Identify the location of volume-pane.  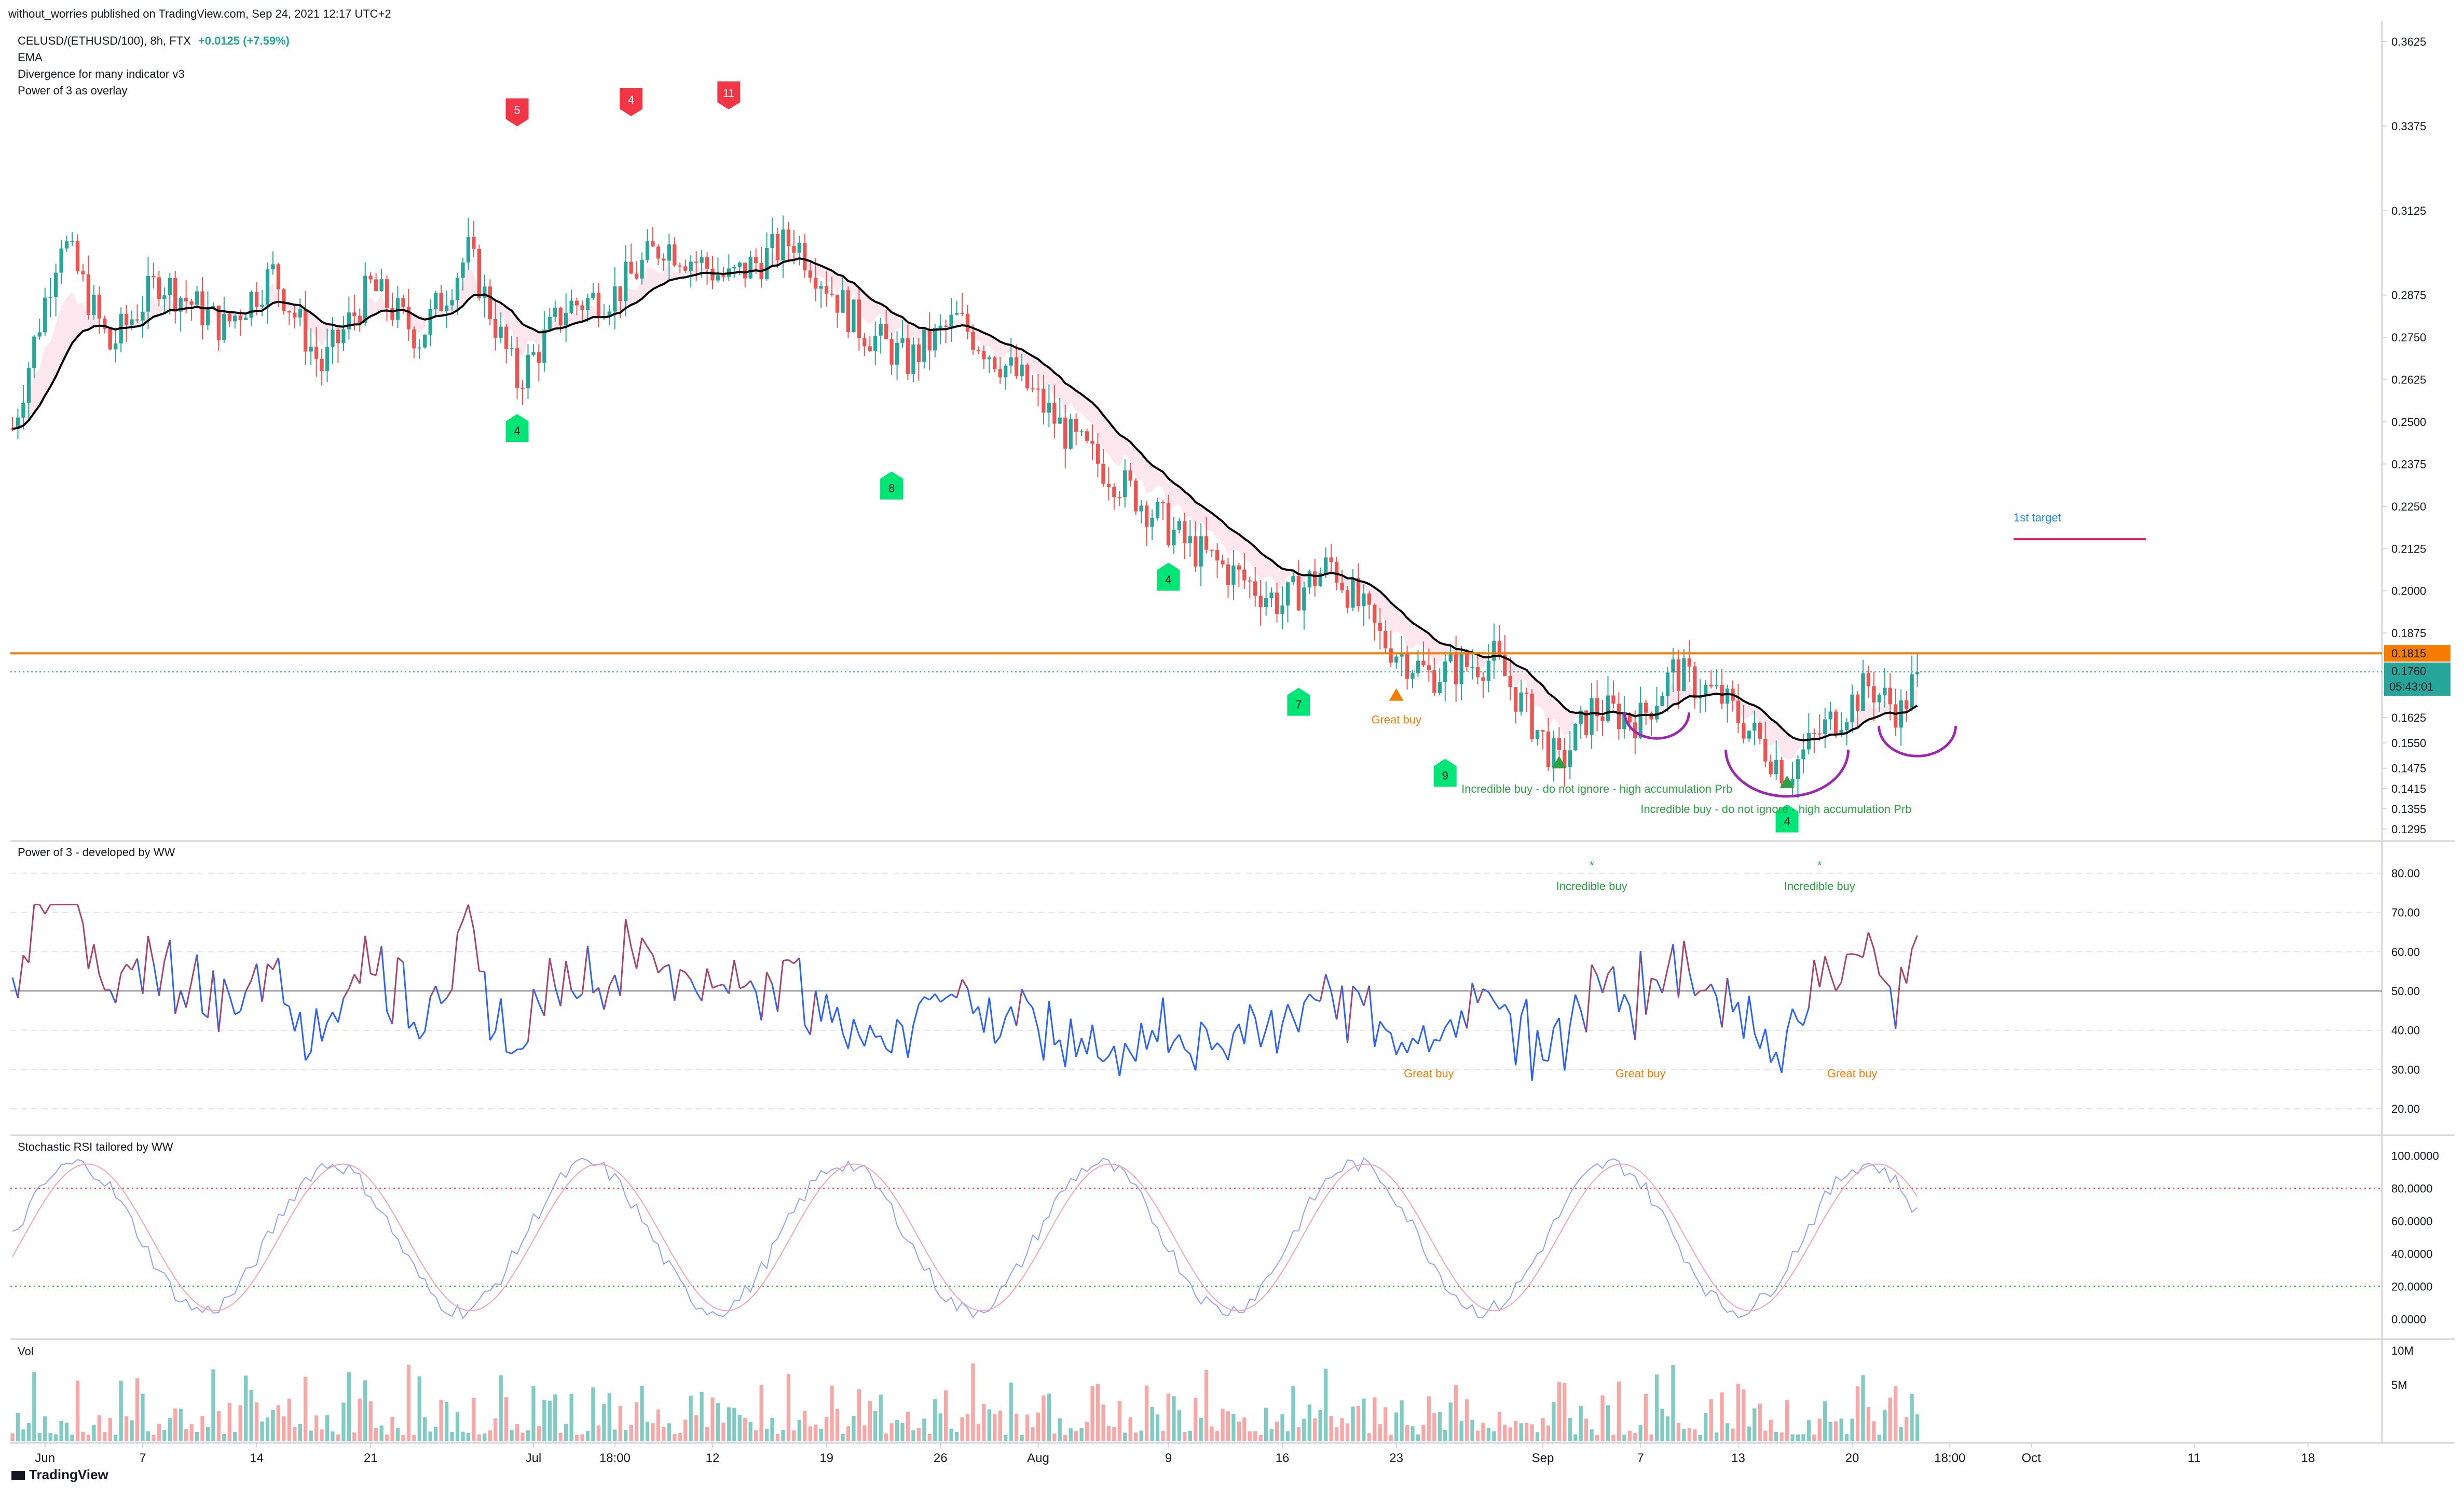
(965, 1402).